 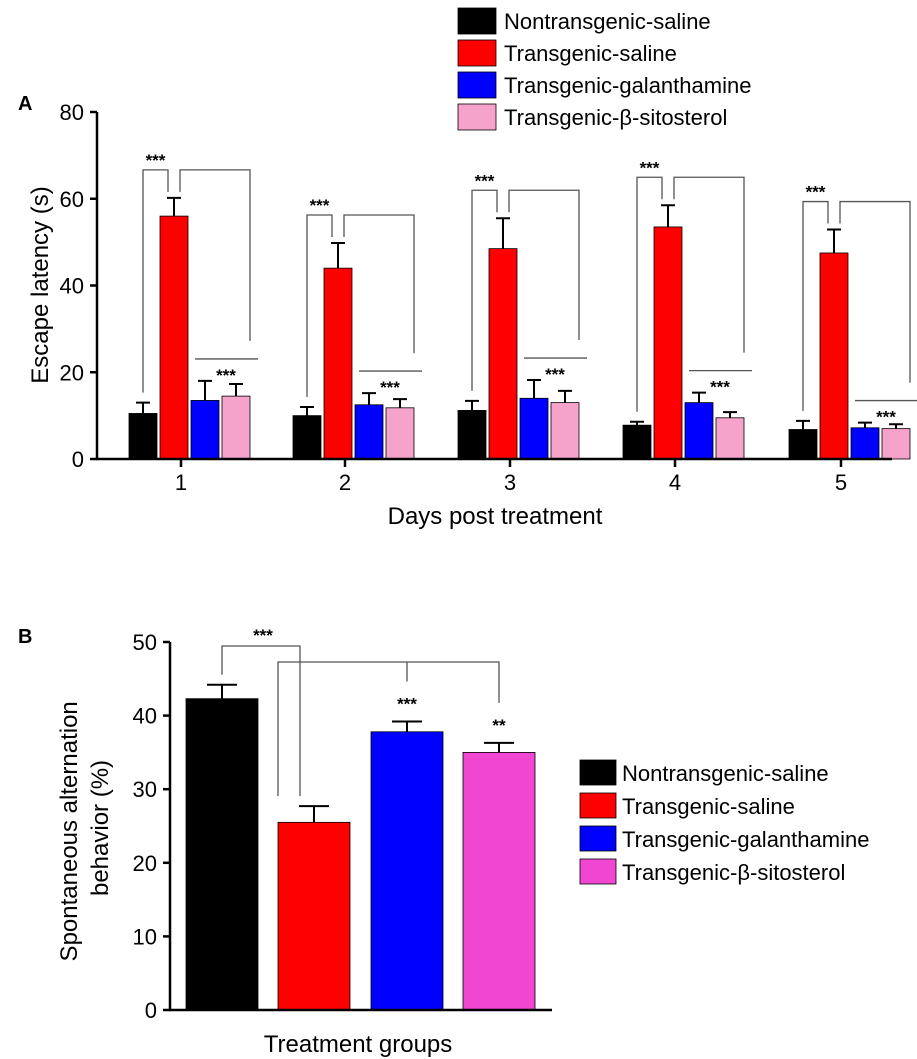 What do you see at coordinates (745, 839) in the screenshot?
I see `panel-b-legend-label: Transgenic-galanthamine` at bounding box center [745, 839].